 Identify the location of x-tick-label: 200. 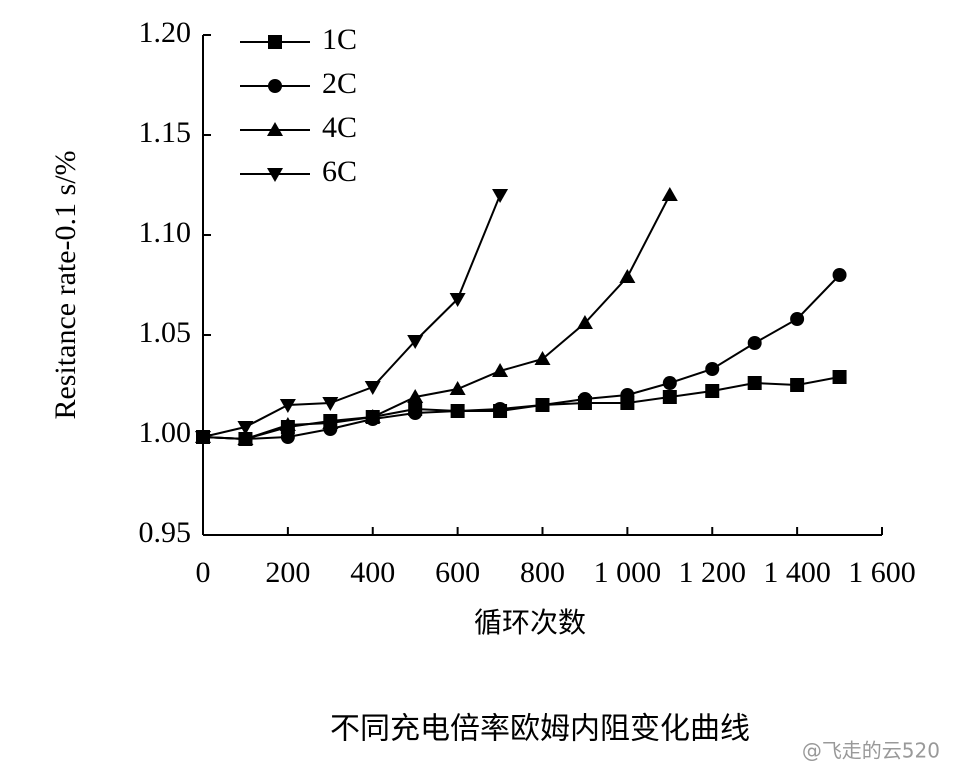
(287, 572).